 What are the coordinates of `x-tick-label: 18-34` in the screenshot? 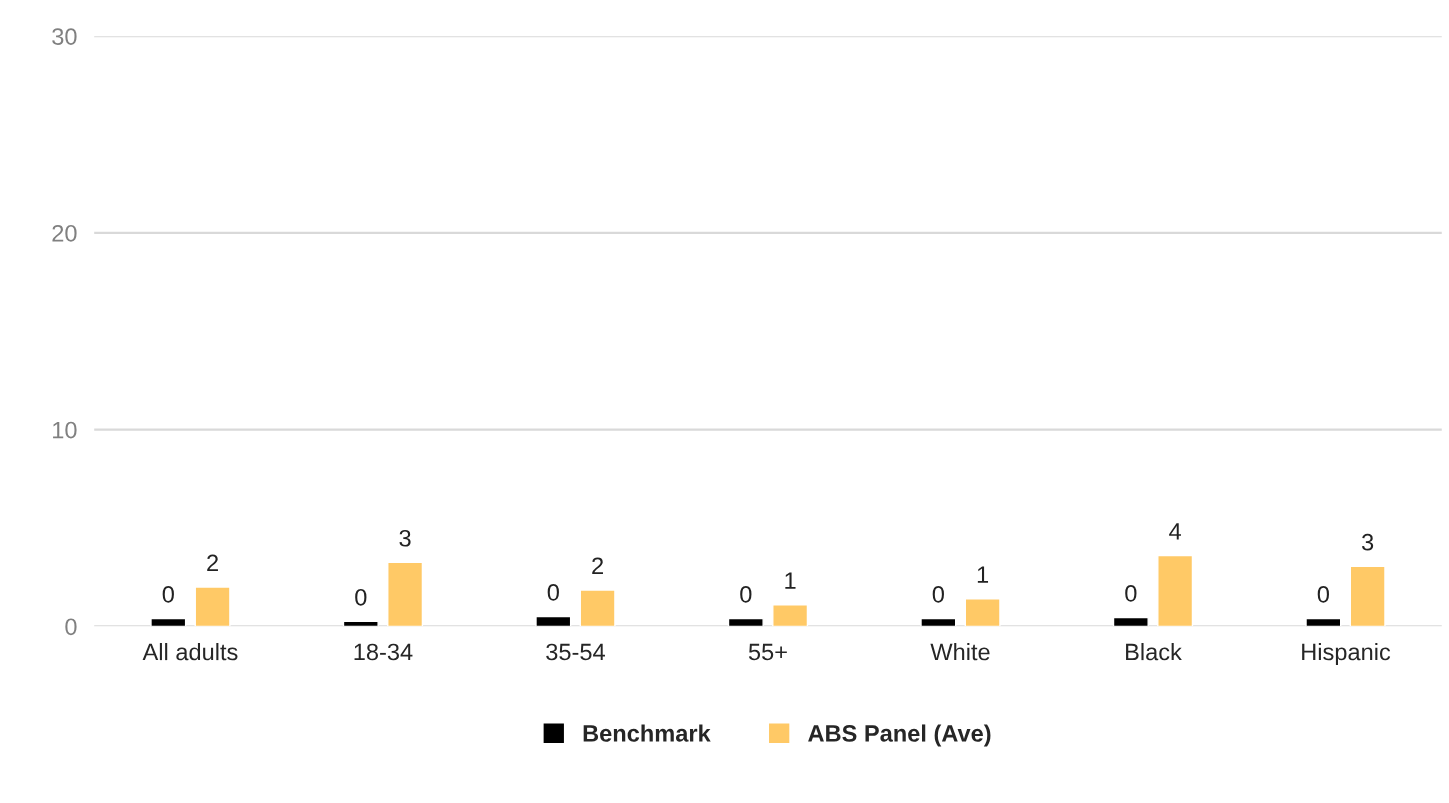 It's located at (383, 652).